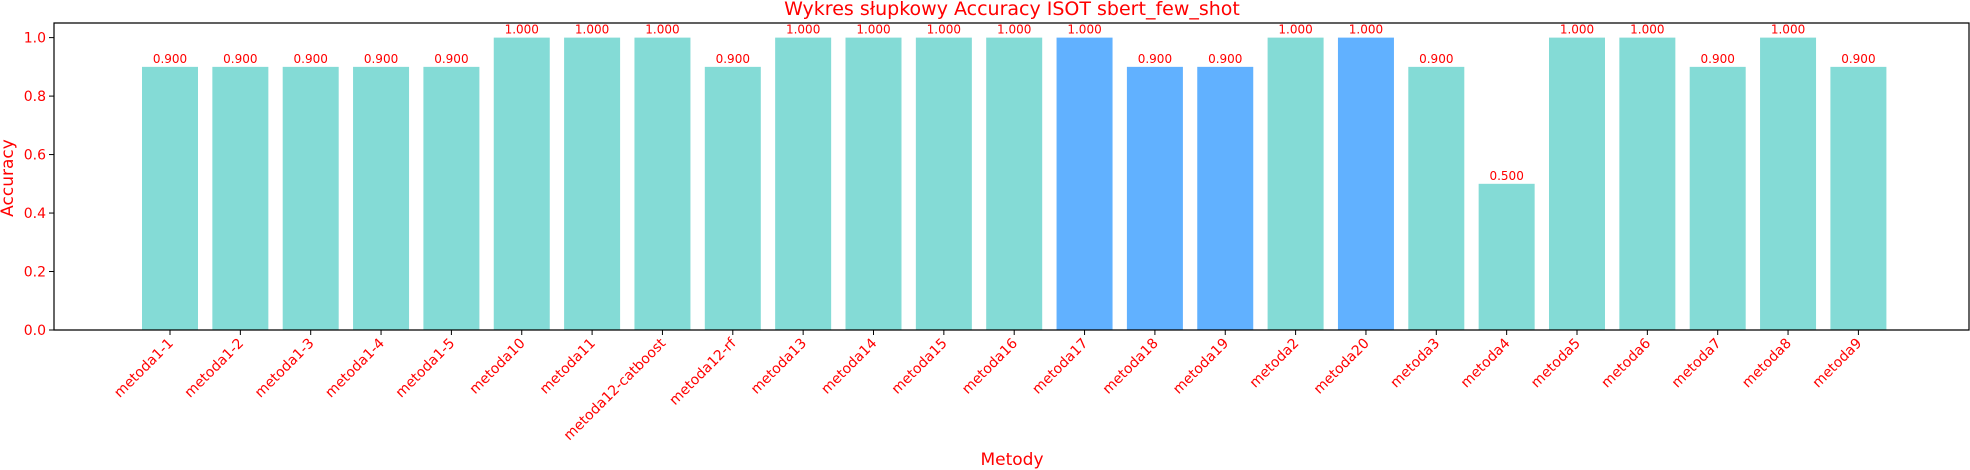 Image resolution: width=1970 pixels, height=470 pixels. What do you see at coordinates (1155, 59) in the screenshot?
I see `value-label-metoda18: 0.900` at bounding box center [1155, 59].